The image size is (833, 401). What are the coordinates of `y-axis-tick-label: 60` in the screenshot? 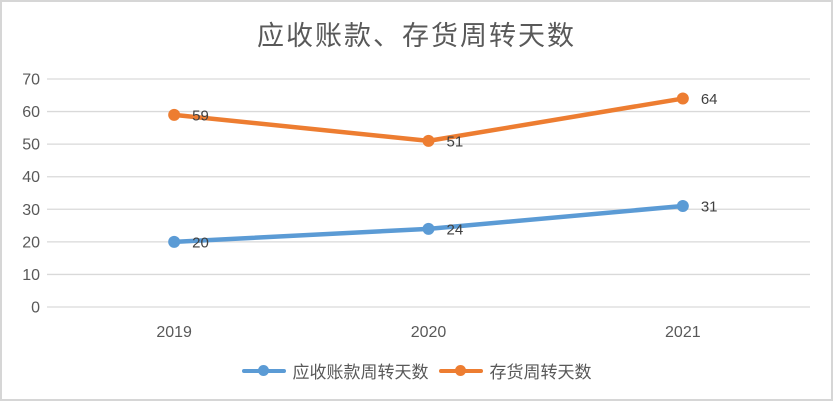 It's located at (31, 112).